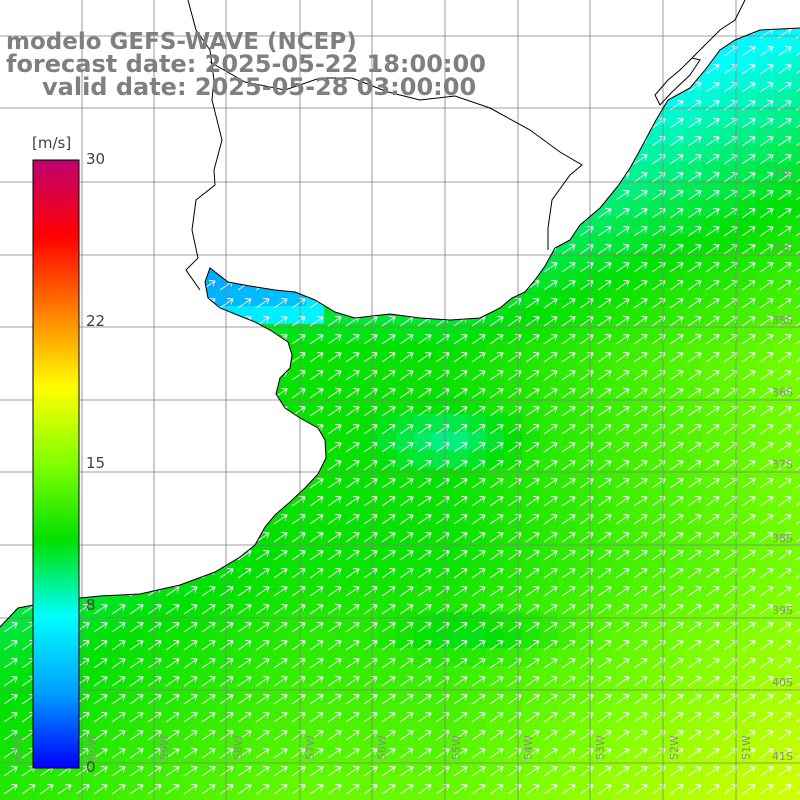 The width and height of the screenshot is (800, 800). Describe the element at coordinates (382, 747) in the screenshot. I see `longitude-label: 56W` at that location.